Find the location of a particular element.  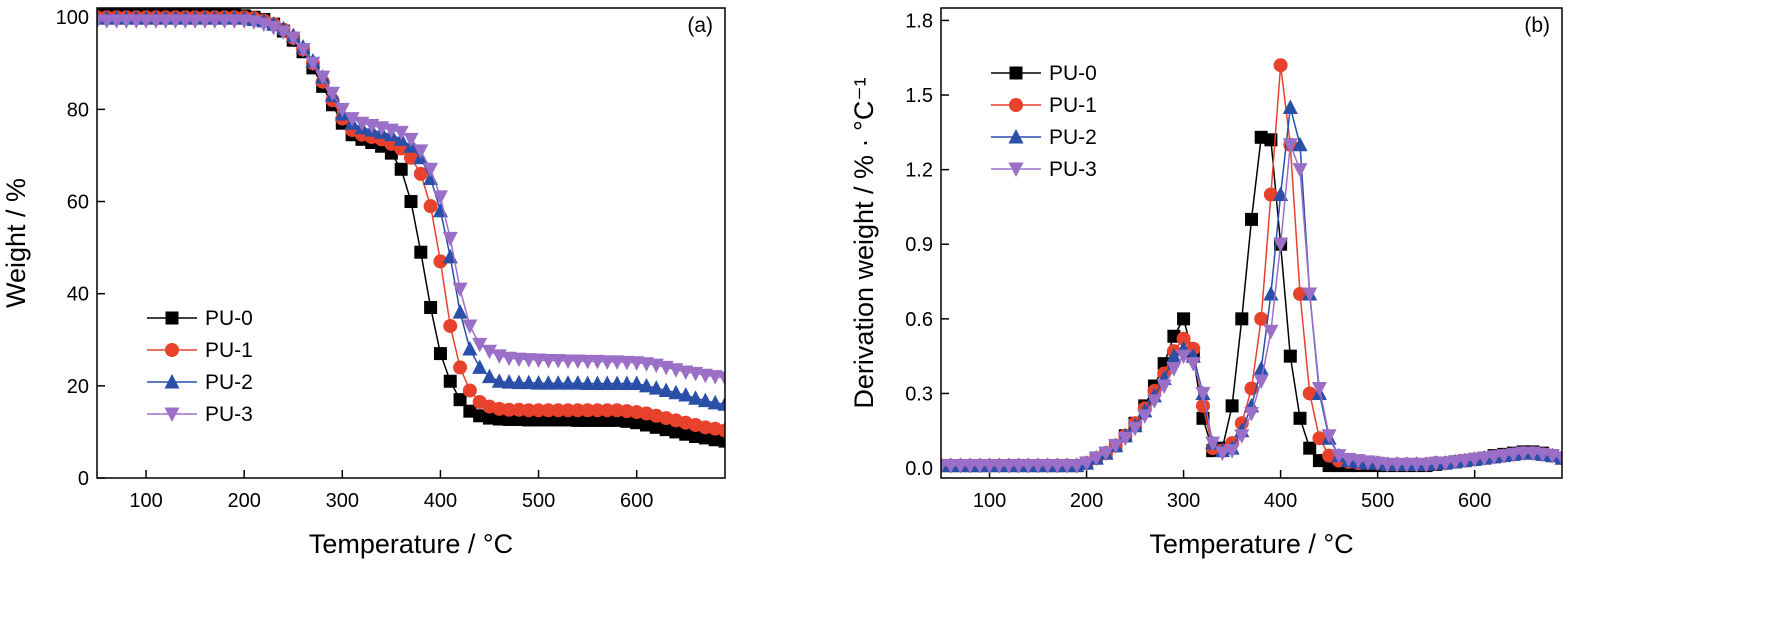

y-tick-label: 100 is located at coordinates (72, 18).